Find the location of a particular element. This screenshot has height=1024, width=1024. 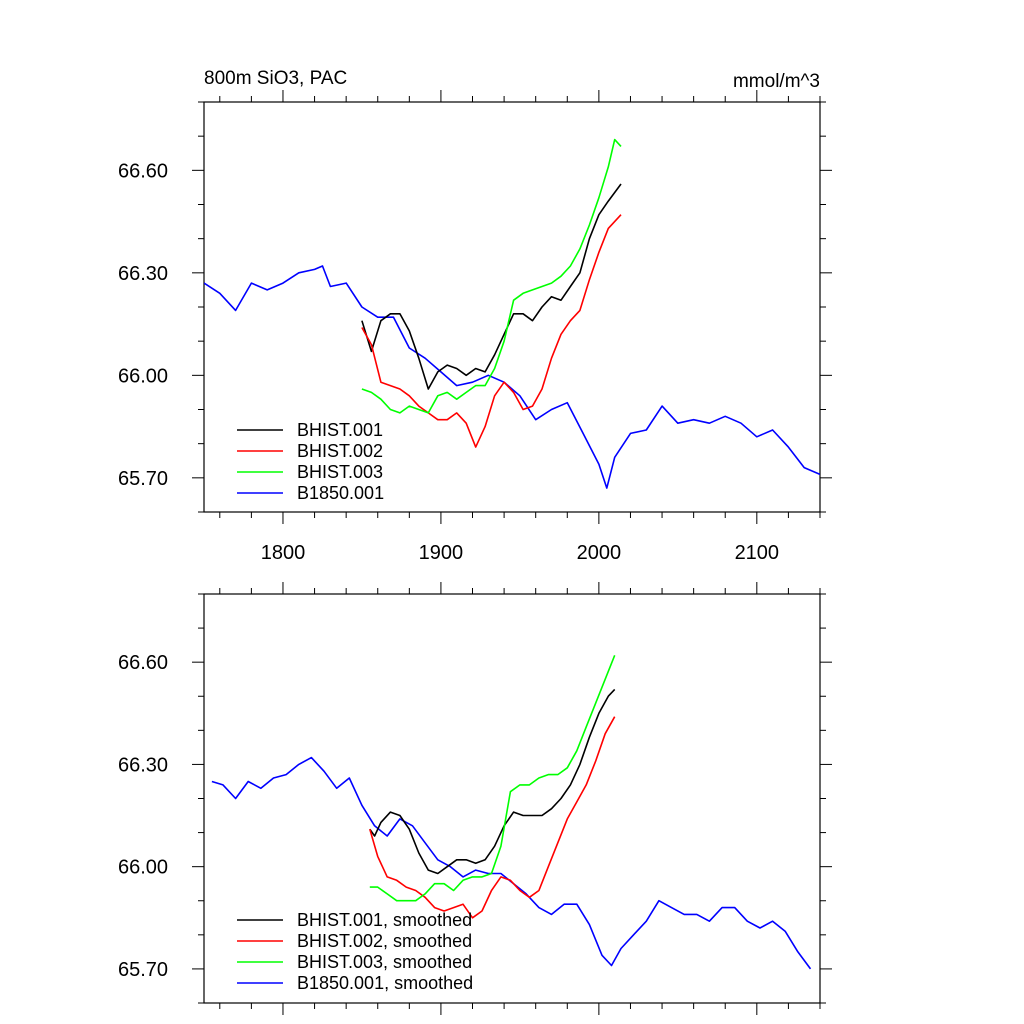

x-tick-label: 2100 is located at coordinates (757, 553).